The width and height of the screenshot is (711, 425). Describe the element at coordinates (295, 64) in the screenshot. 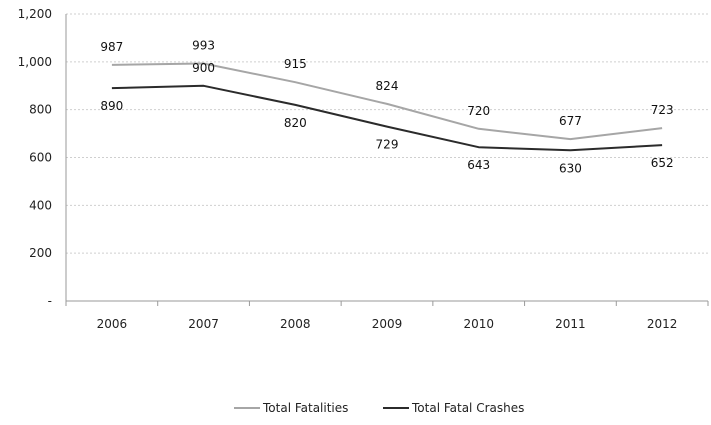

I see `data-label: 915` at that location.